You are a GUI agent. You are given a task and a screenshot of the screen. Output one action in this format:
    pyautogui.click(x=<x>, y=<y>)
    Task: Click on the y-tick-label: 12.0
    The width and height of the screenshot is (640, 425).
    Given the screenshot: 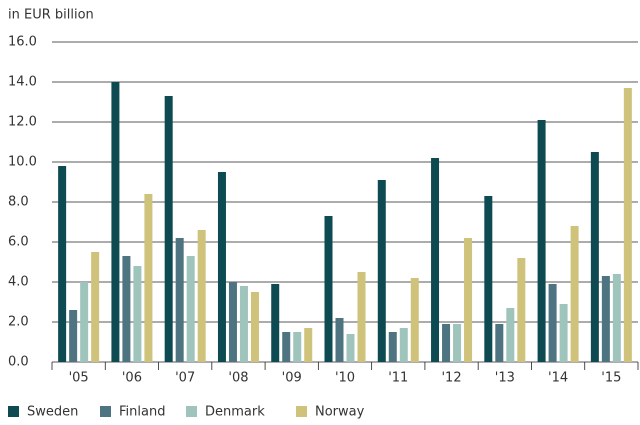 What is the action you would take?
    pyautogui.click(x=22, y=122)
    